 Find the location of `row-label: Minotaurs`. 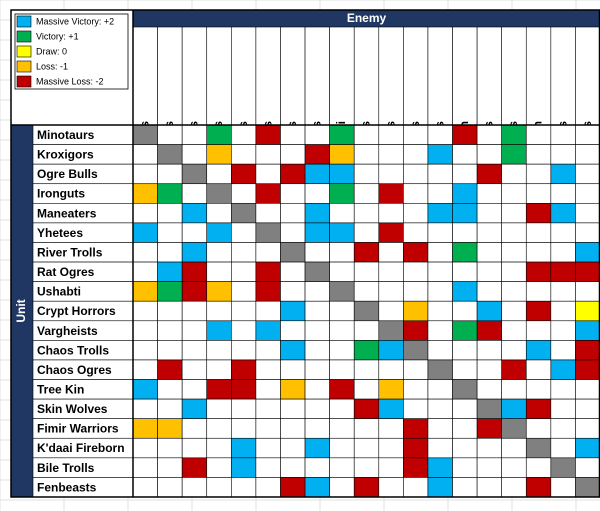

row-label: Minotaurs is located at coordinates (66, 135).